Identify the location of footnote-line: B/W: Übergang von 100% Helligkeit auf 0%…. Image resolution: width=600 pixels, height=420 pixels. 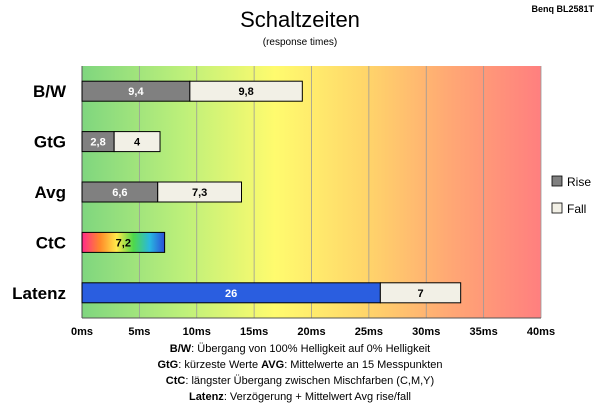
(300, 349).